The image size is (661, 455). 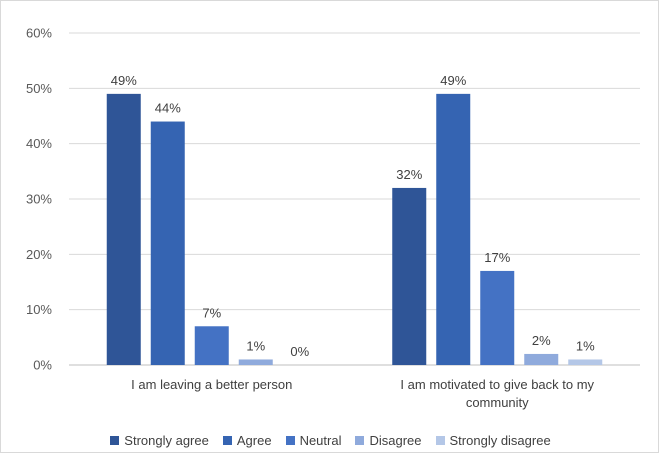 I want to click on y-axis-ticks: 0% 10% 20% 30% 40% 50% 60%, so click(x=39, y=199).